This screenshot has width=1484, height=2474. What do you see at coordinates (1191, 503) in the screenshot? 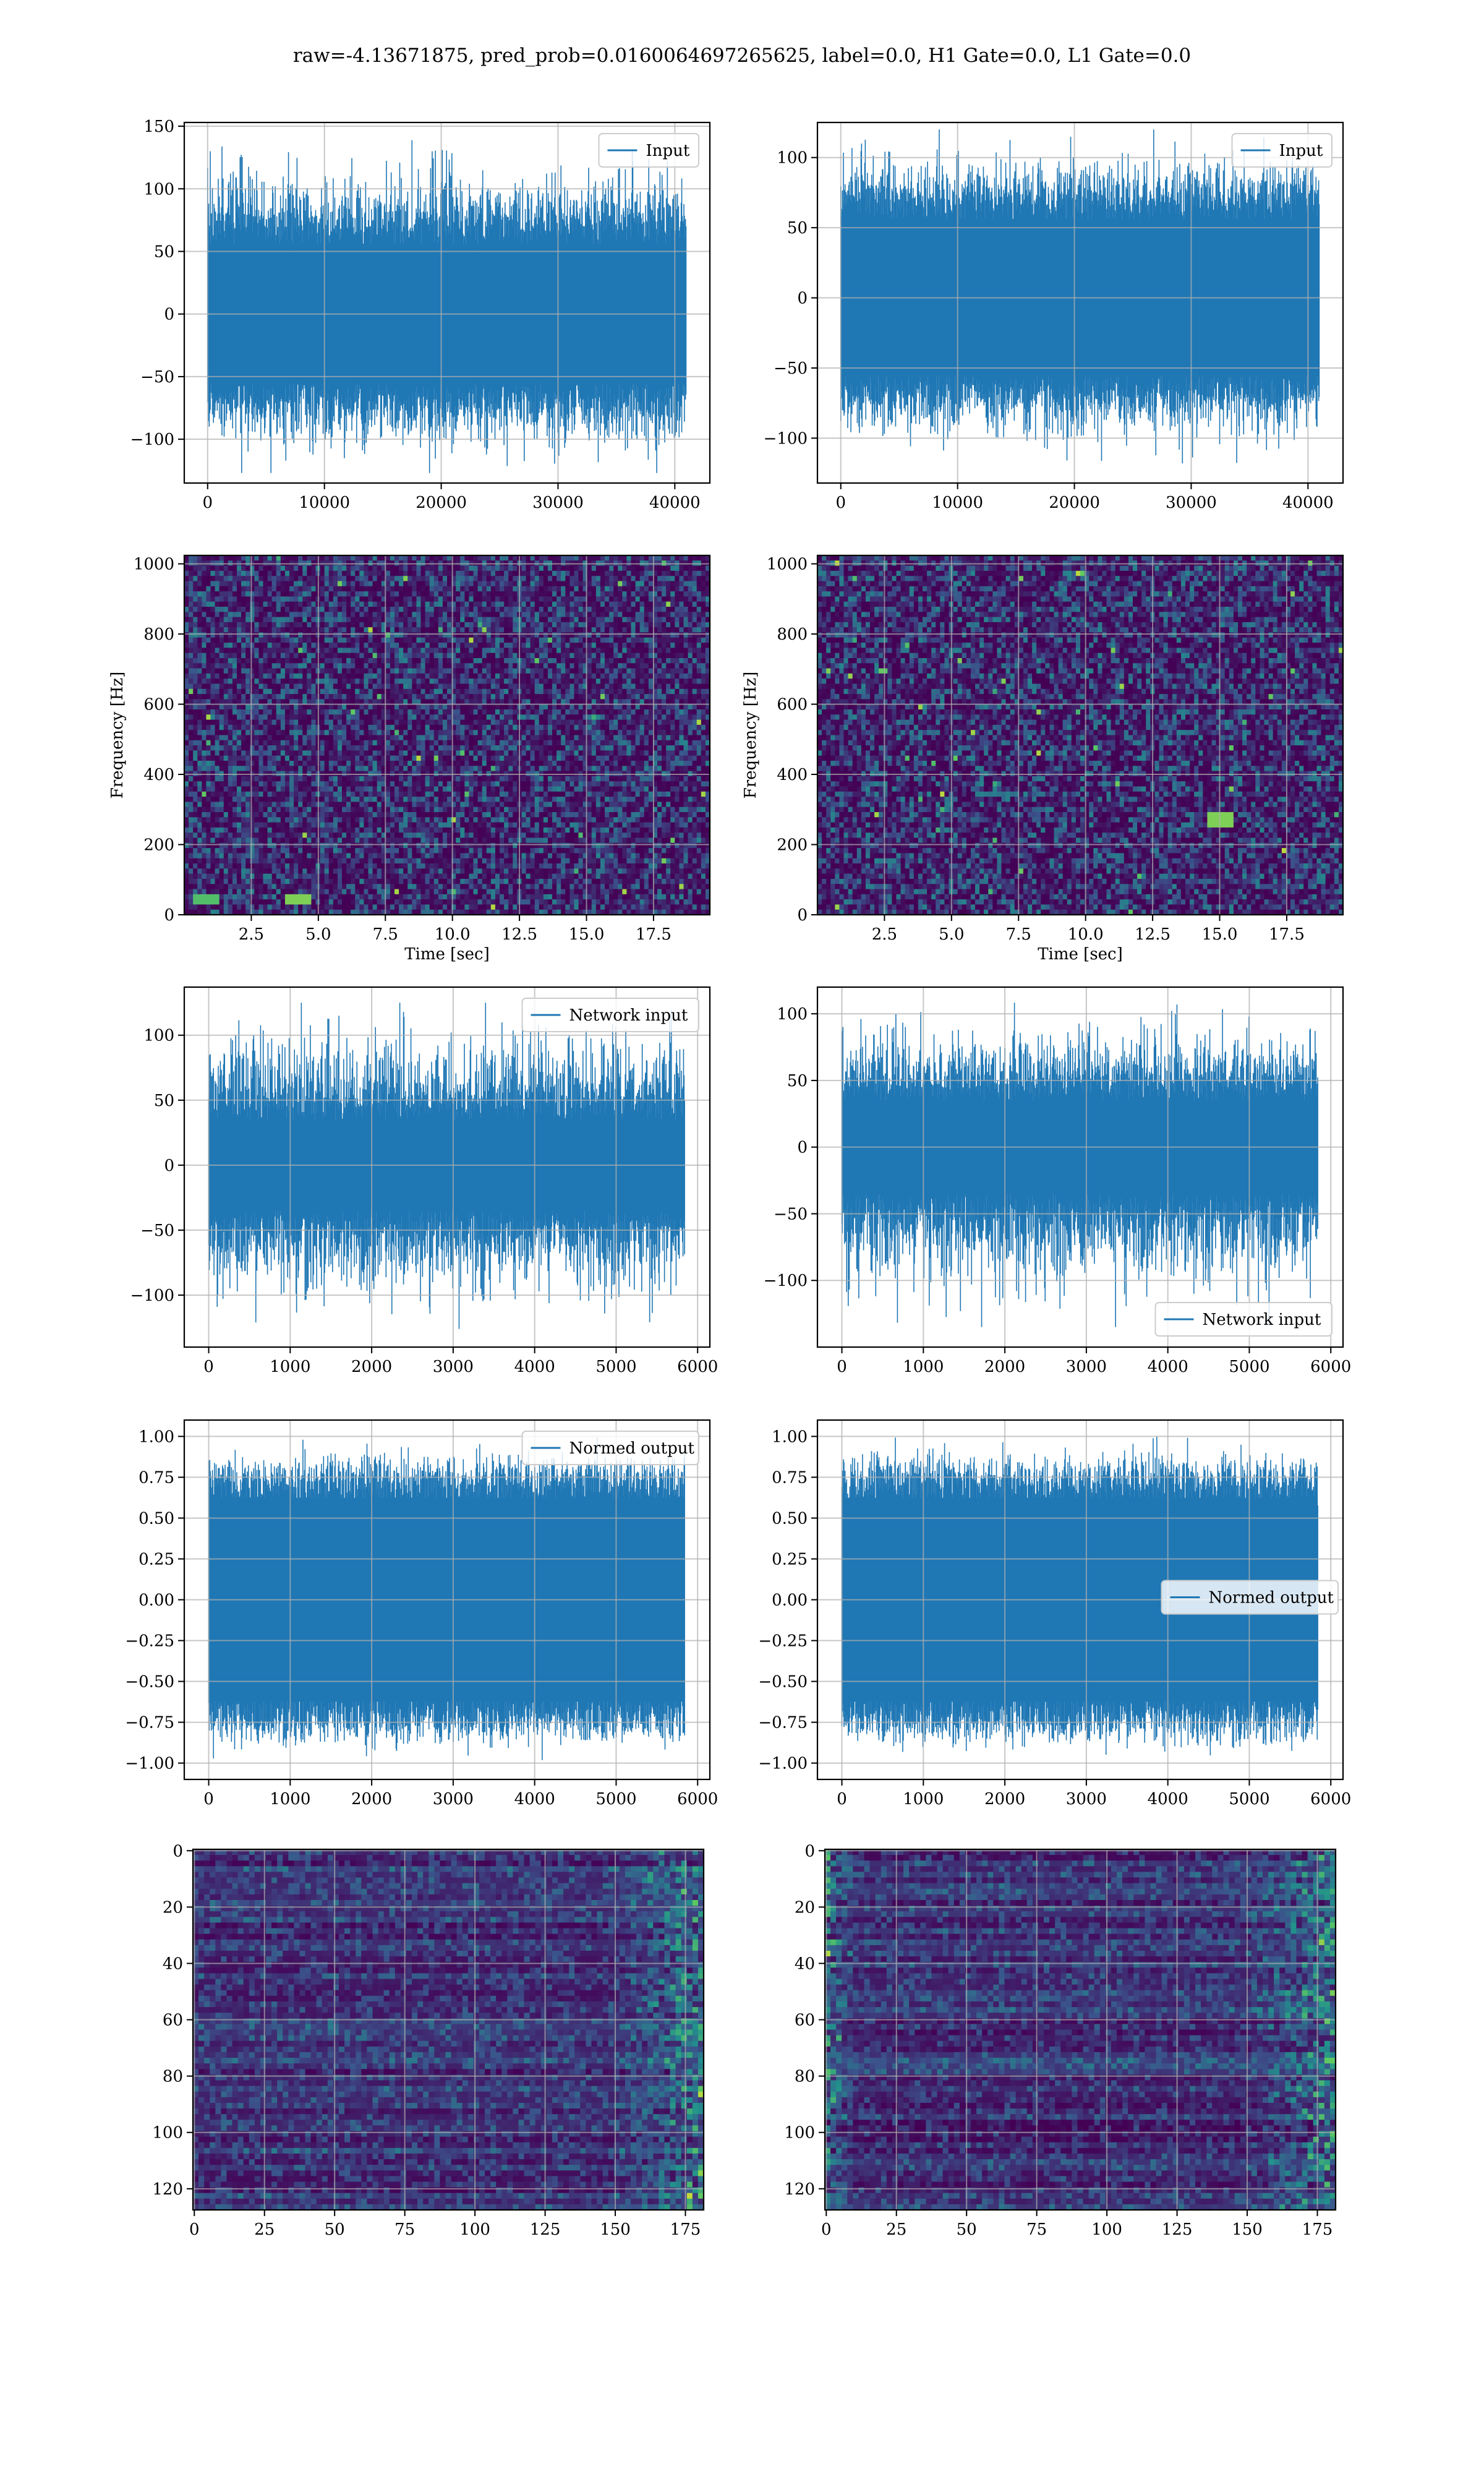
I see `input-l1-xtick-label: 30000` at bounding box center [1191, 503].